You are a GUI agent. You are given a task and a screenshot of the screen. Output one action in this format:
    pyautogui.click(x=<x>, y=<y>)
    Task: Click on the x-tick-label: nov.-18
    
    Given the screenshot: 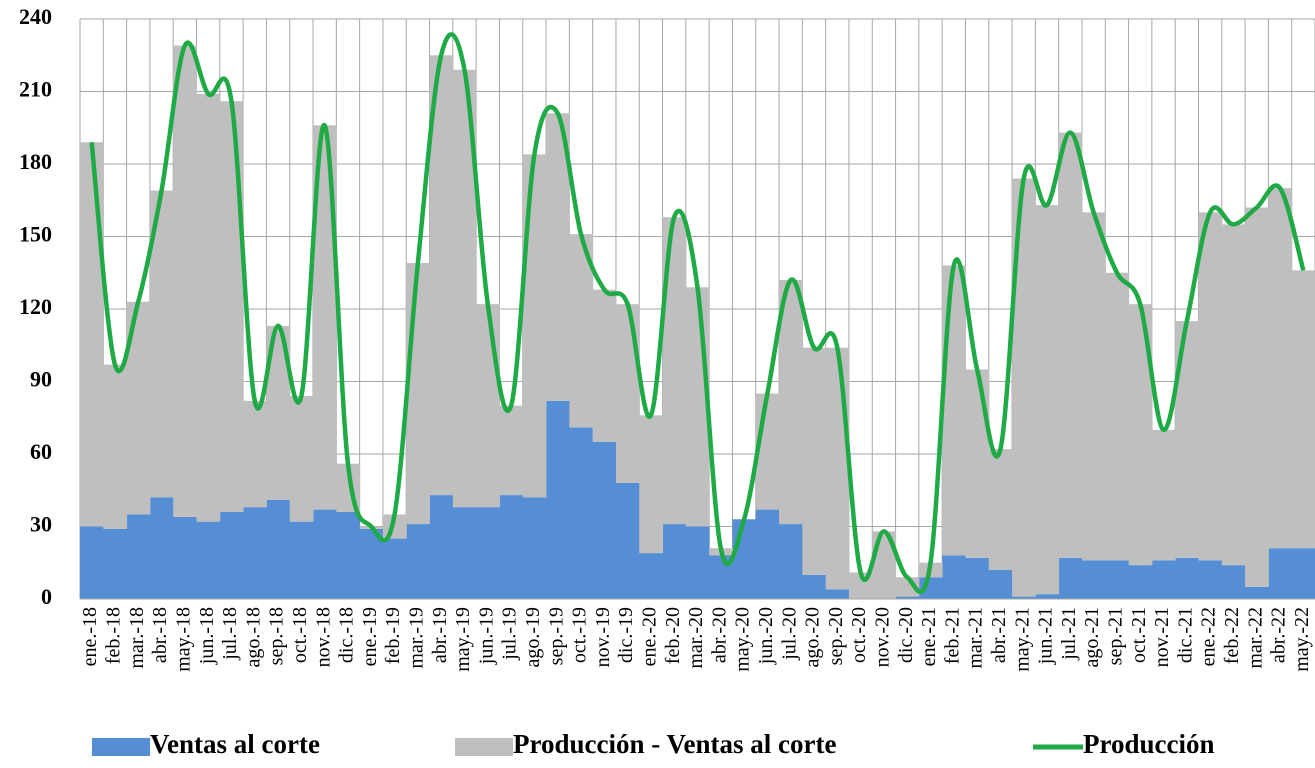 What is the action you would take?
    pyautogui.click(x=323, y=637)
    